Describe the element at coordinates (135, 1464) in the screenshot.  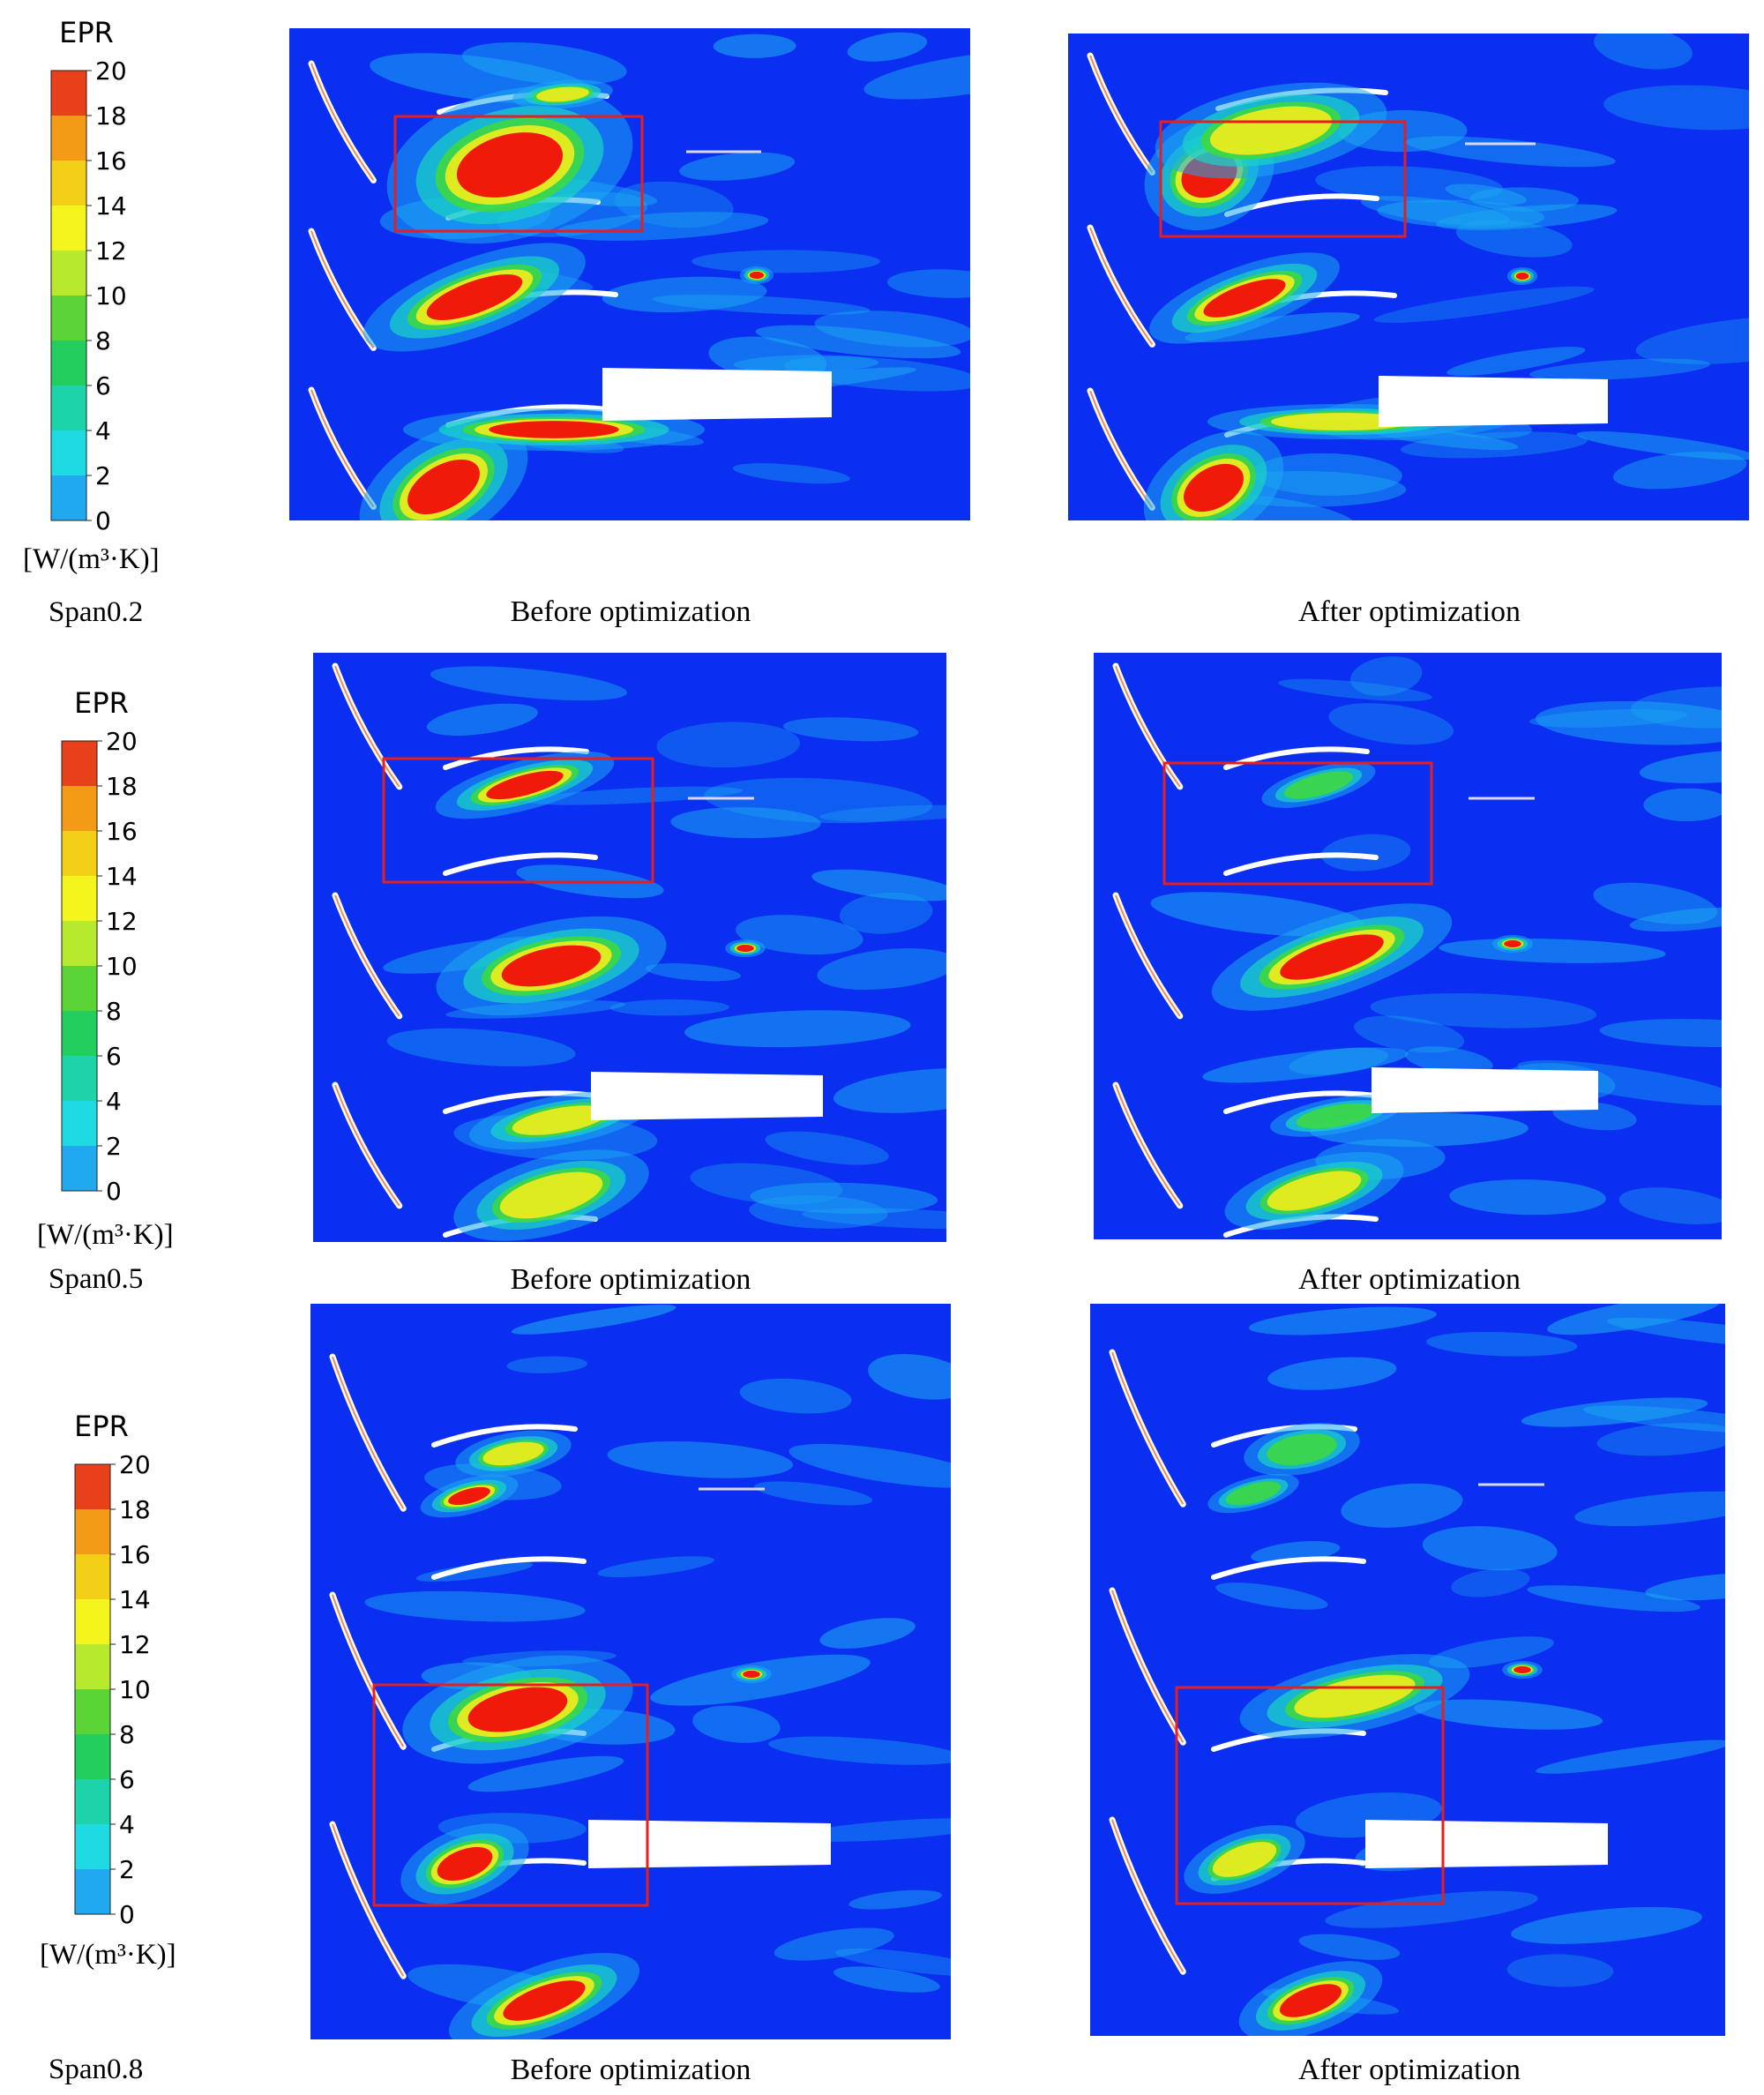
I see `tick-label: 20` at that location.